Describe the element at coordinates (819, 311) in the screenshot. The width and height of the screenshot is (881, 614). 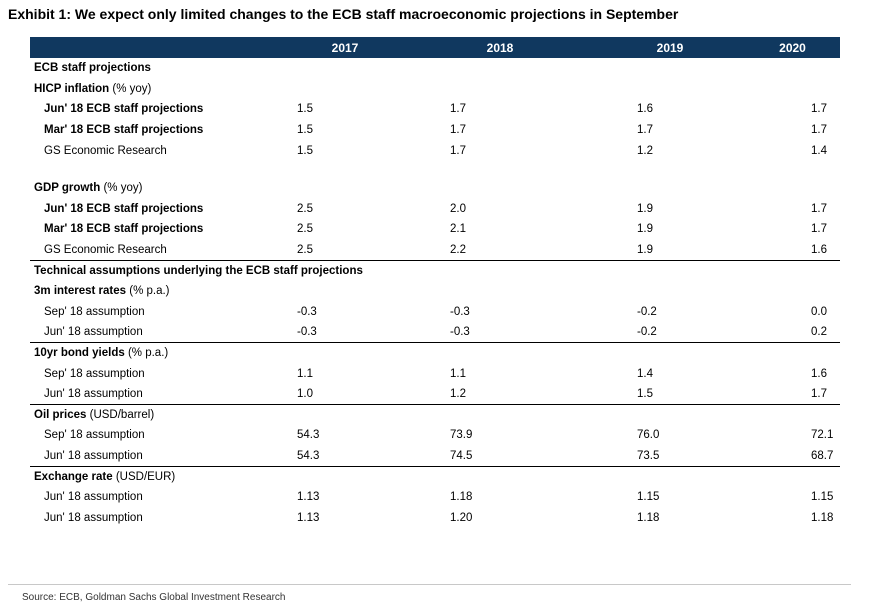
I see `value-cell: 0.0` at that location.